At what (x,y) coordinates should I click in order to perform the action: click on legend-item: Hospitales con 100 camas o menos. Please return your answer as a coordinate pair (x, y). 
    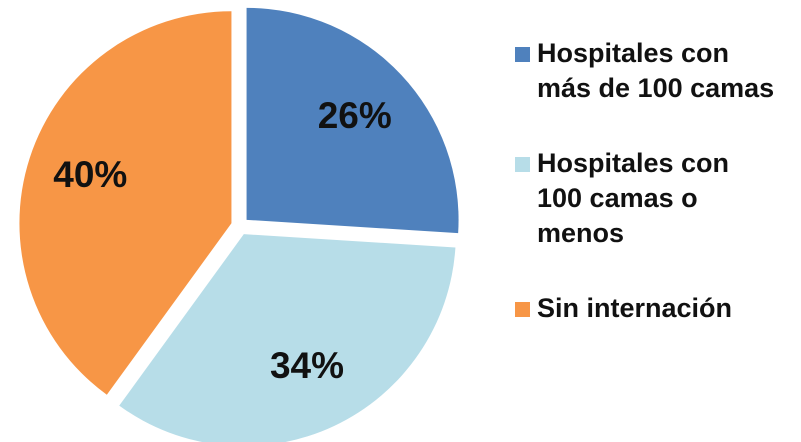
    Looking at the image, I should click on (646, 198).